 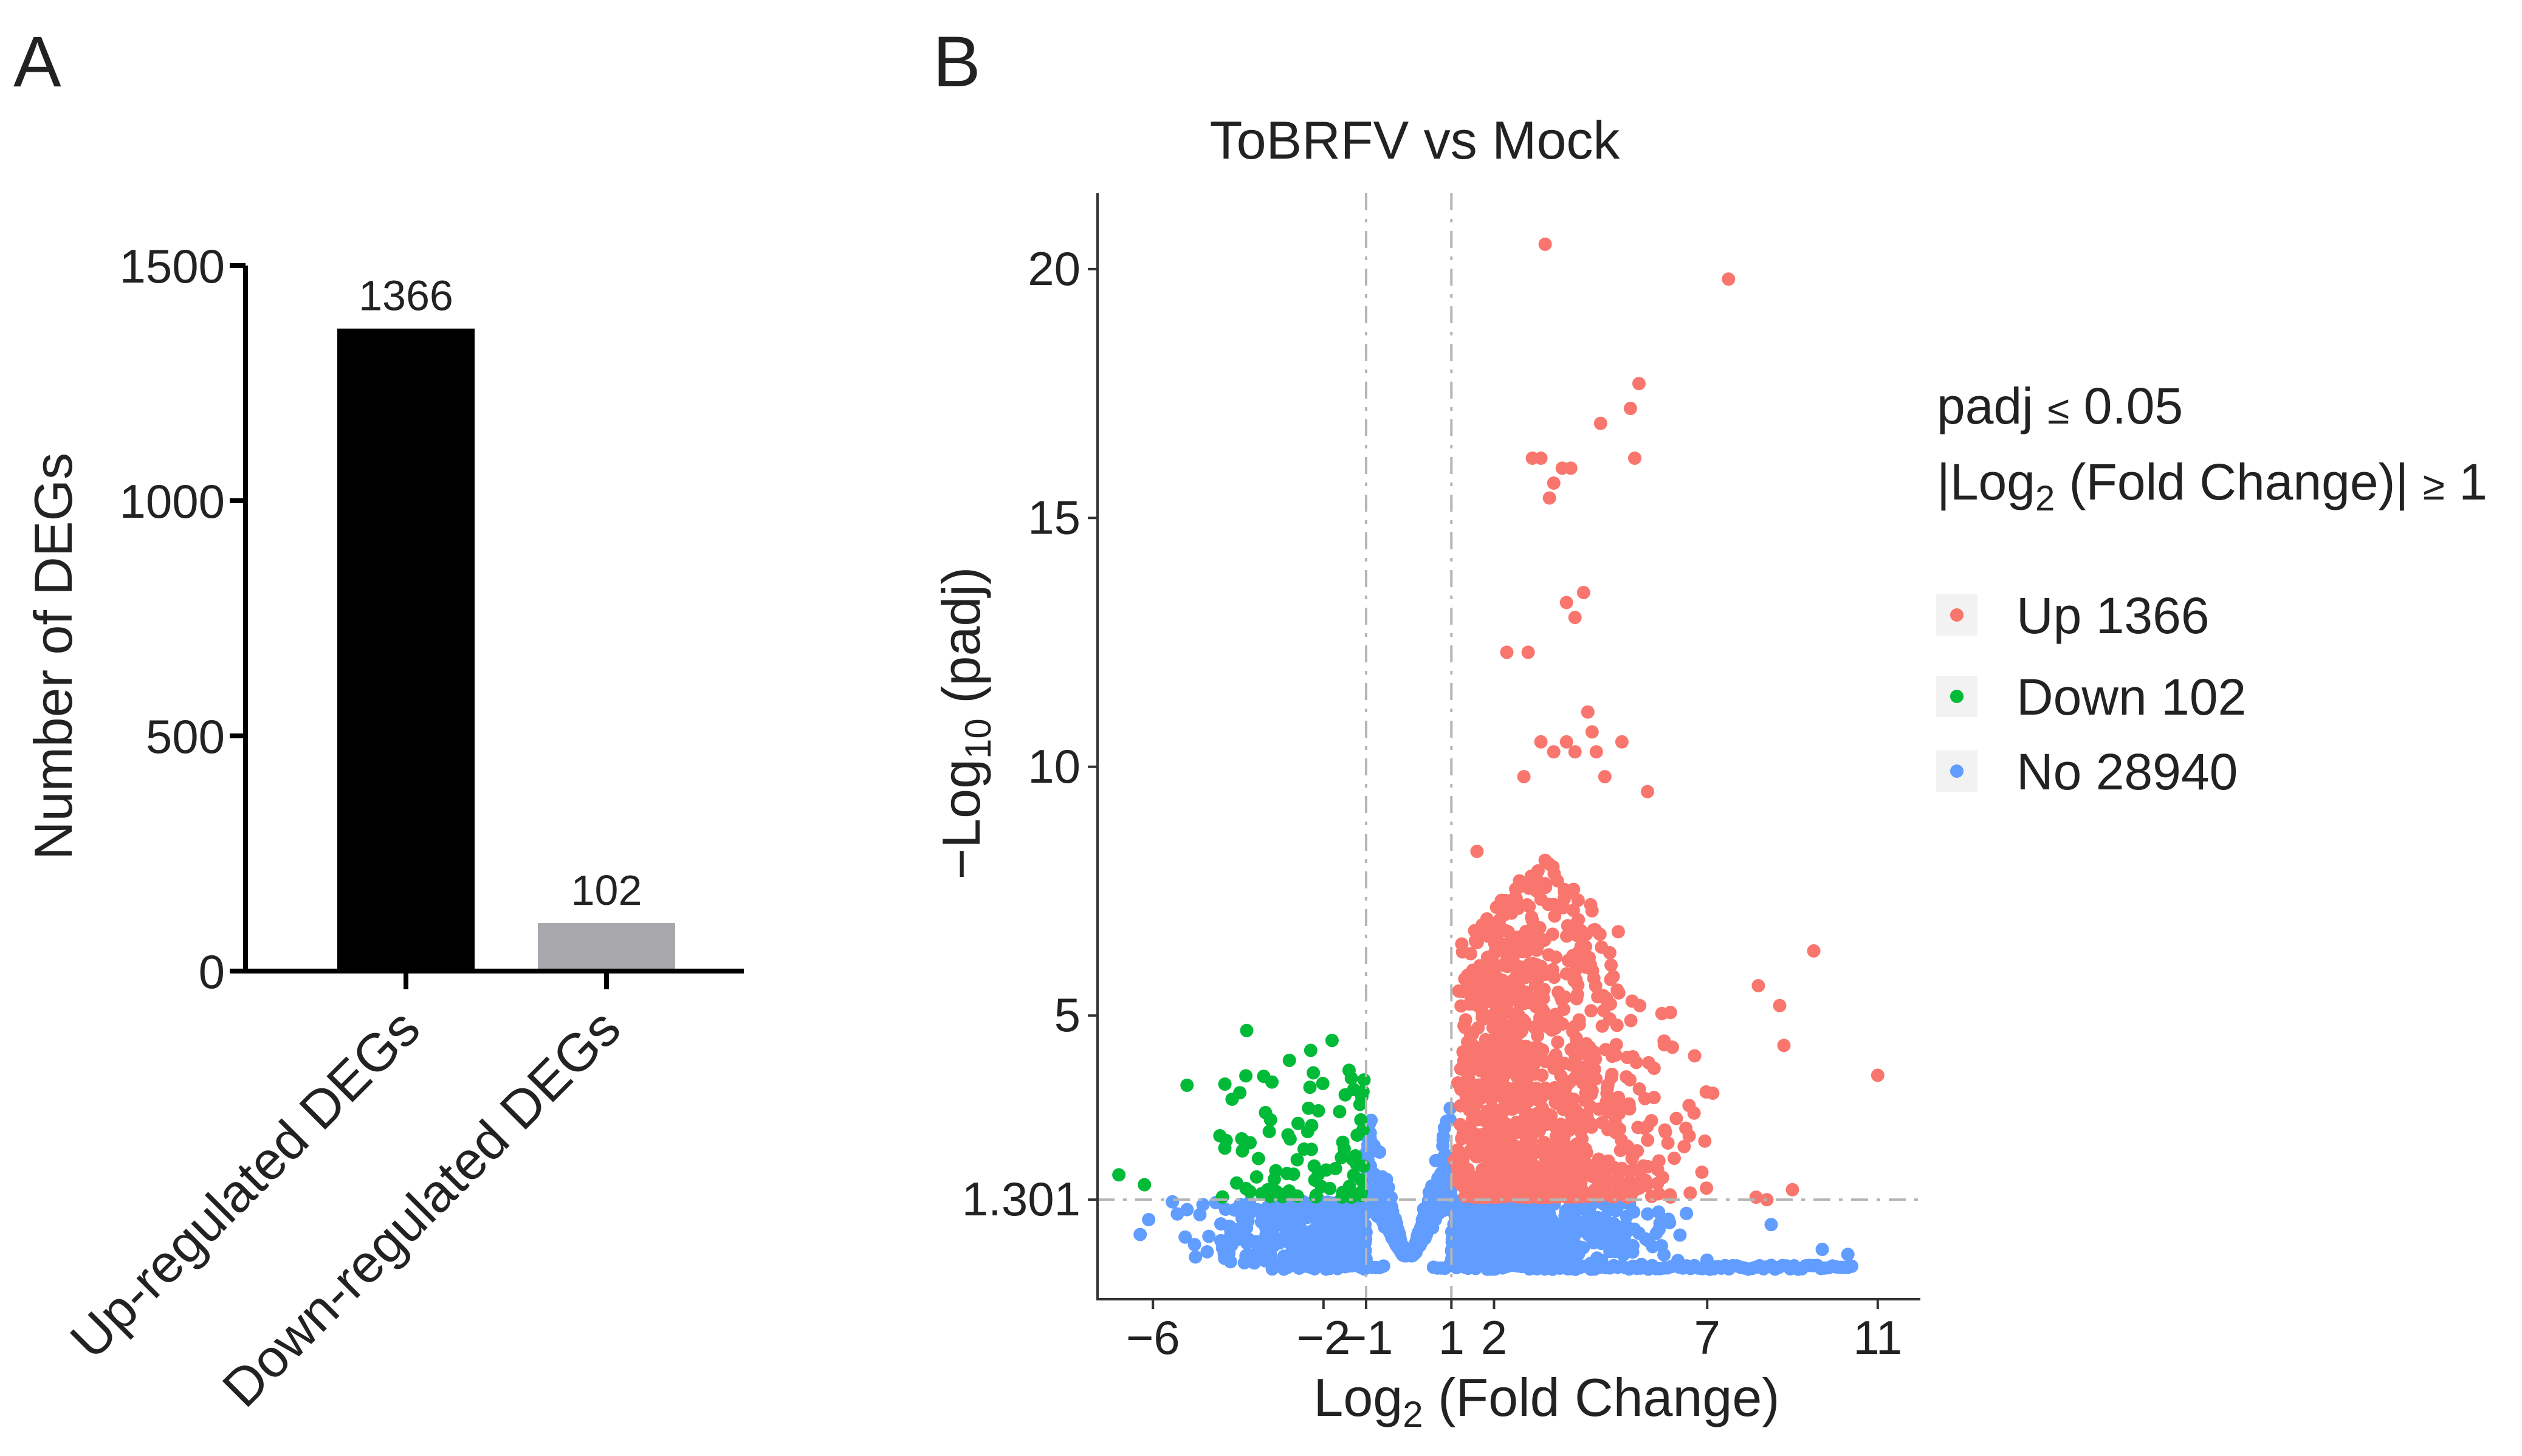 What do you see at coordinates (2087, 771) in the screenshot?
I see `legend-entry-no: No 28940` at bounding box center [2087, 771].